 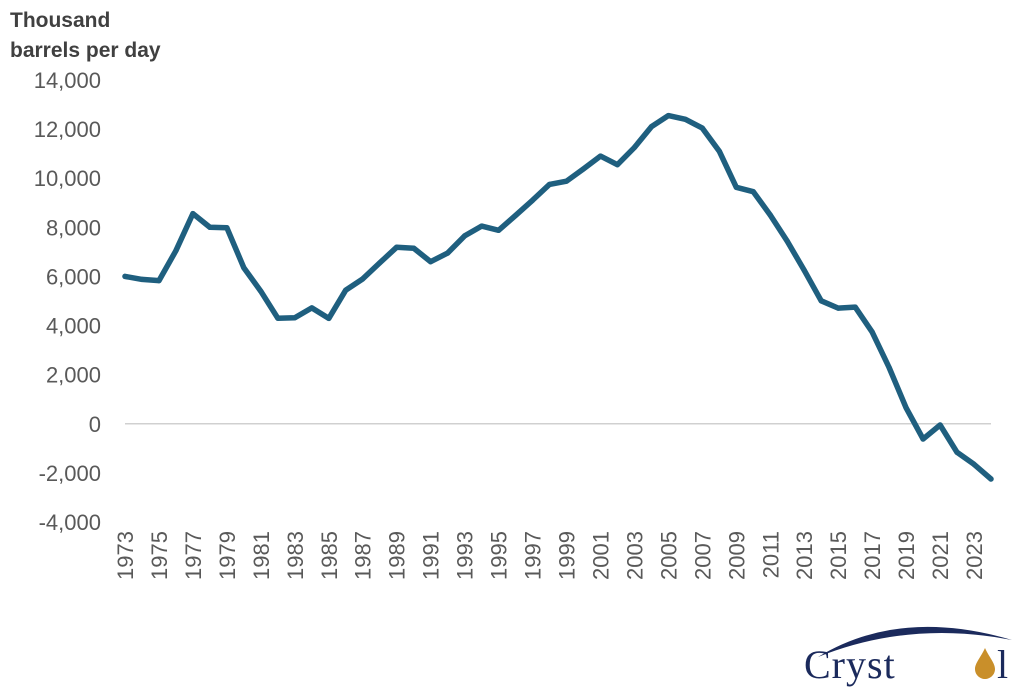 What do you see at coordinates (850, 664) in the screenshot?
I see `logo-text: Cryst` at bounding box center [850, 664].